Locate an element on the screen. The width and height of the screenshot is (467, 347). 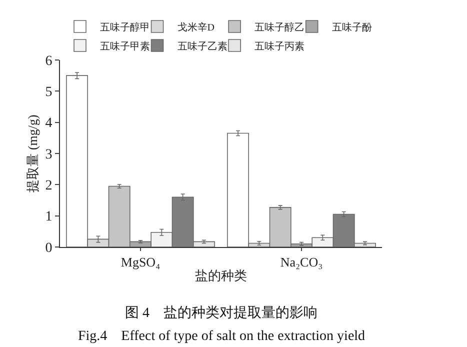
caption: Fig.4 Effect of type of salt on the extraction yield is located at coordinates (222, 336).